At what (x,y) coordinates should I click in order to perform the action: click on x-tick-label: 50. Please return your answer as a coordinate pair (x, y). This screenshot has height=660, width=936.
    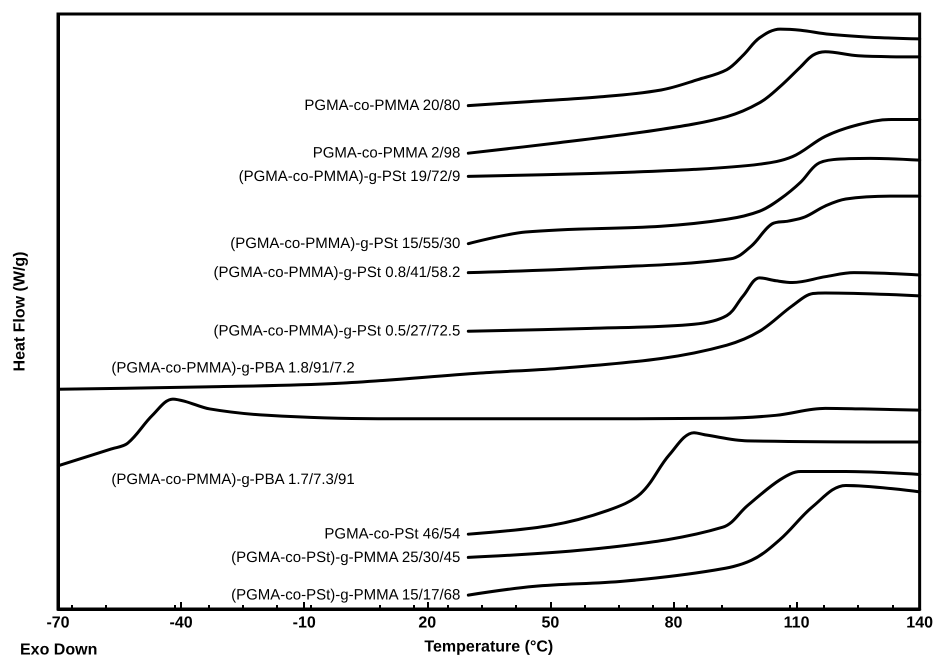
    Looking at the image, I should click on (550, 623).